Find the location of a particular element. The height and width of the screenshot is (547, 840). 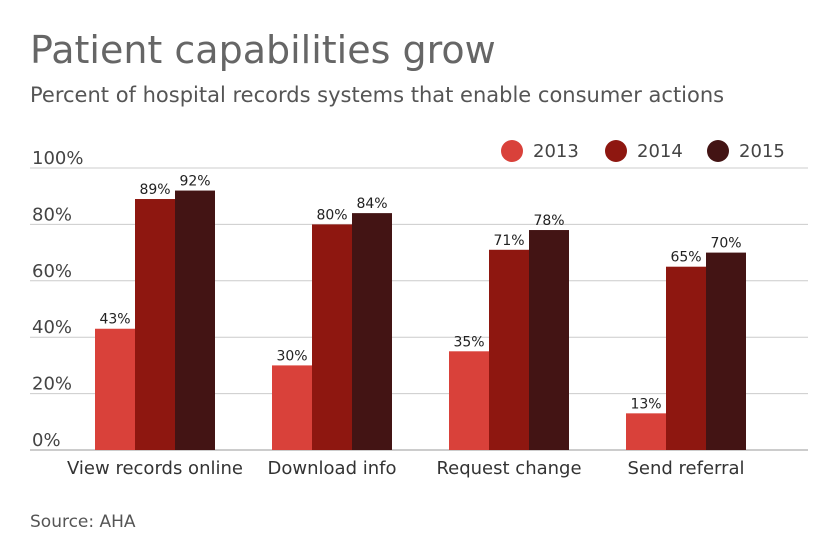

data-label: 71% is located at coordinates (508, 241).